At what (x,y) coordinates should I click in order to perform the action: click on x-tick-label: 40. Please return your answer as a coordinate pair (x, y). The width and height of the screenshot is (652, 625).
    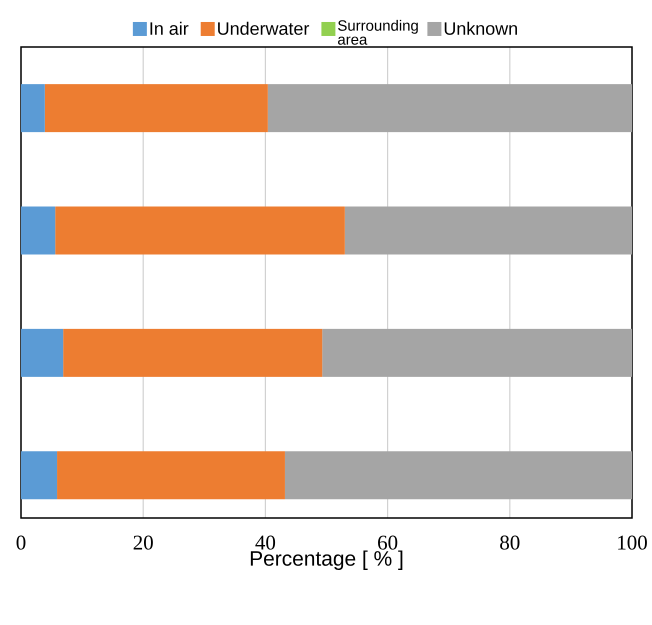
    Looking at the image, I should click on (265, 543).